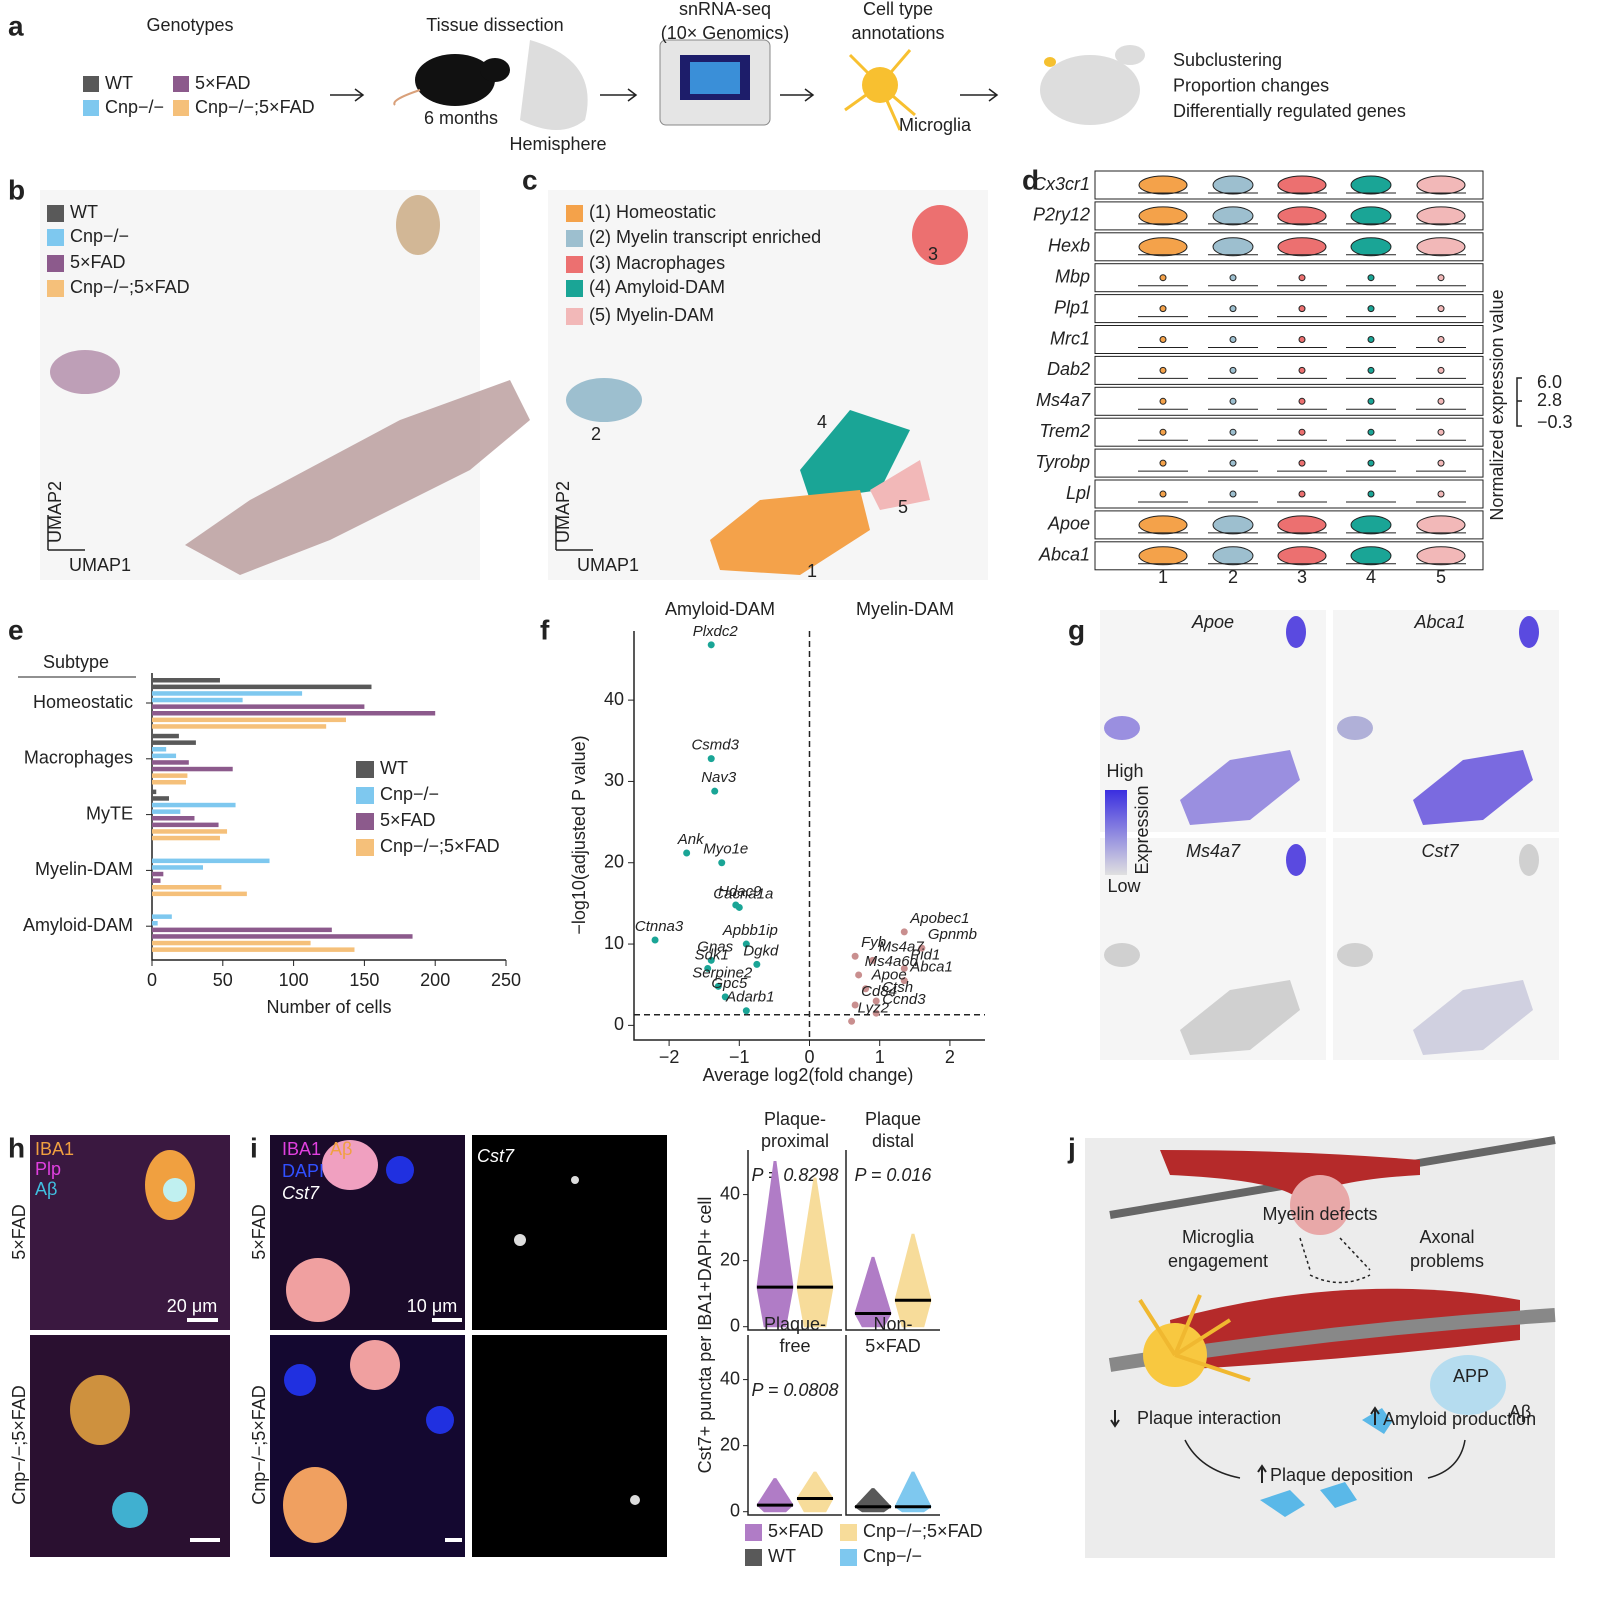 The image size is (1600, 1600). I want to click on point-label: Ccnd3, so click(904, 999).